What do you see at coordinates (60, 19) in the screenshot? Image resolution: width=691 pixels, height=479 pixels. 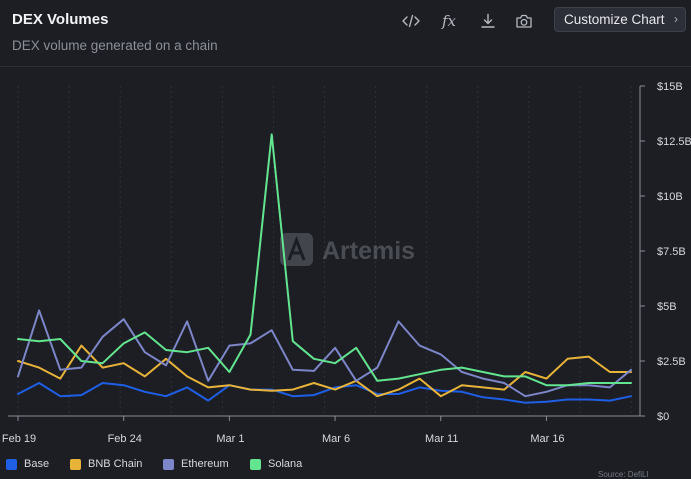 I see `chart-title: DEX Volumes` at bounding box center [60, 19].